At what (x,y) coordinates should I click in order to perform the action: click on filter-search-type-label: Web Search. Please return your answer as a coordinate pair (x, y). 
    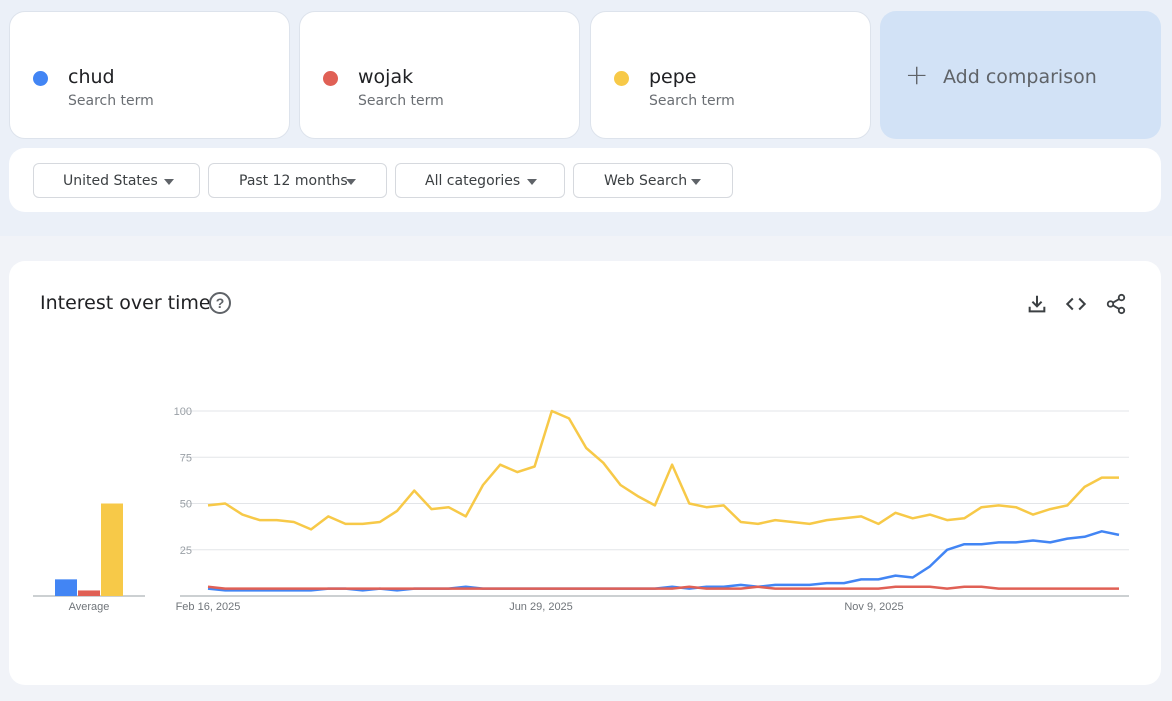
    Looking at the image, I should click on (646, 181).